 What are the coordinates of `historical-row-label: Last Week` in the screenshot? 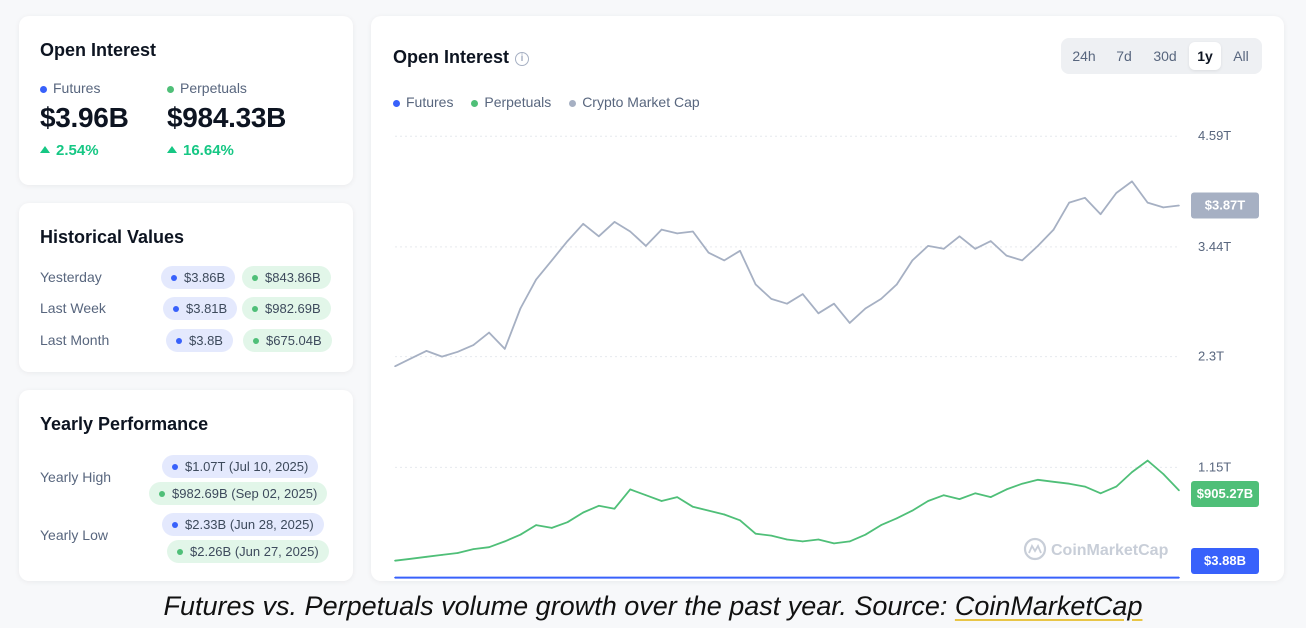 It's located at (73, 308).